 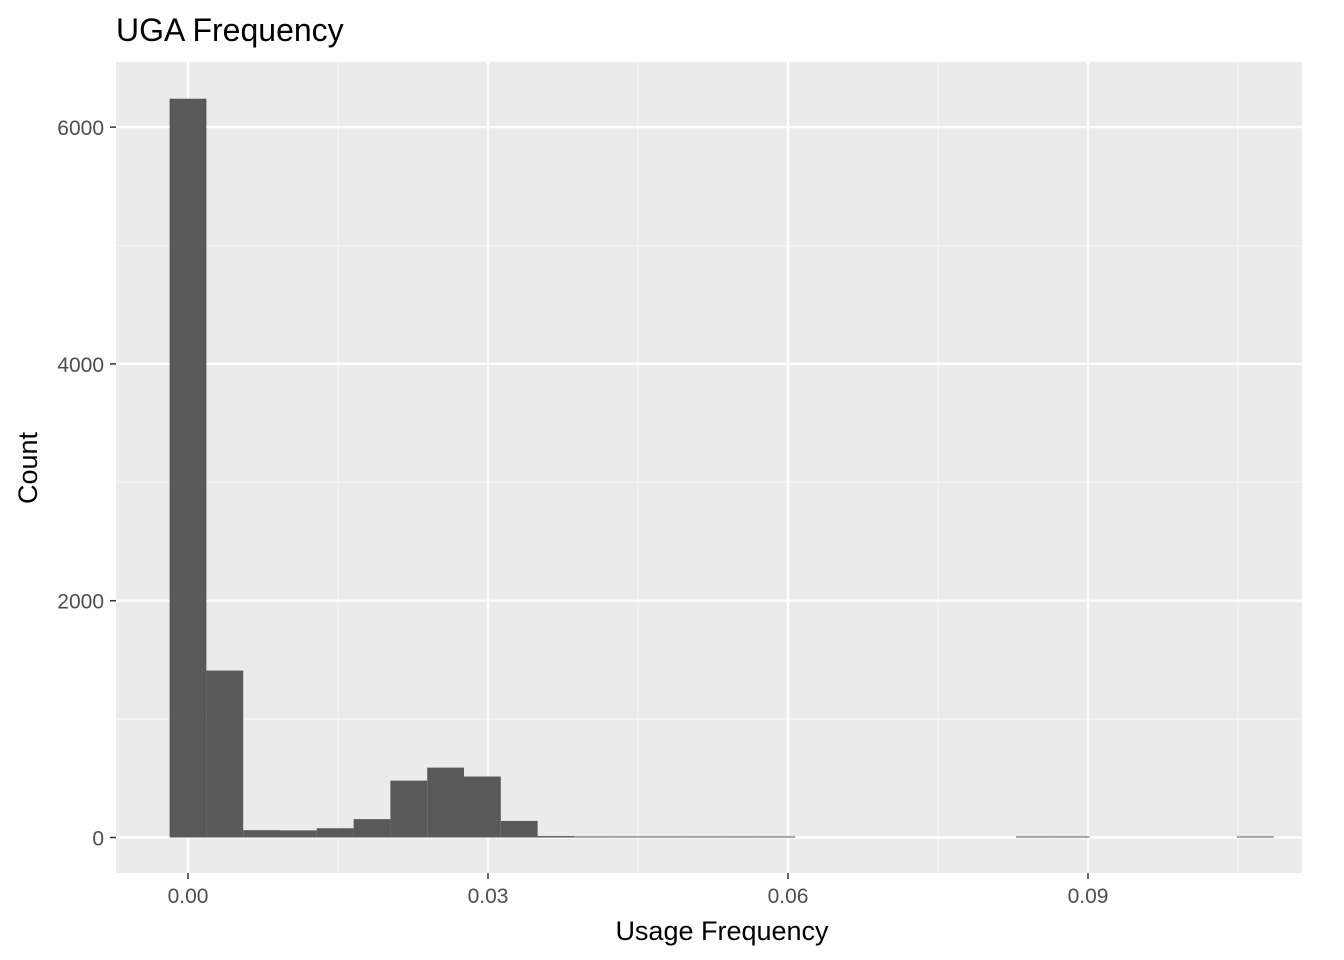 What do you see at coordinates (230, 30) in the screenshot?
I see `chart-title: UGA Frequency` at bounding box center [230, 30].